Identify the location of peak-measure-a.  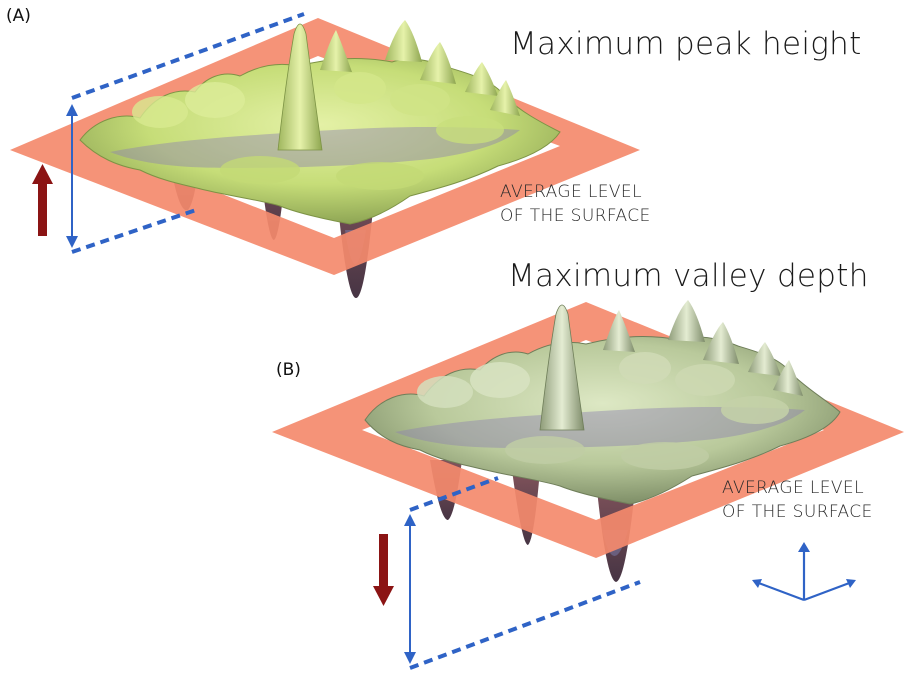
(188, 133).